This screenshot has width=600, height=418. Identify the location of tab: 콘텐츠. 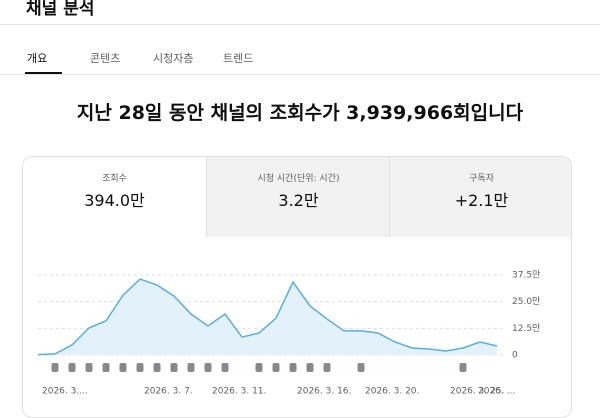
(105, 58).